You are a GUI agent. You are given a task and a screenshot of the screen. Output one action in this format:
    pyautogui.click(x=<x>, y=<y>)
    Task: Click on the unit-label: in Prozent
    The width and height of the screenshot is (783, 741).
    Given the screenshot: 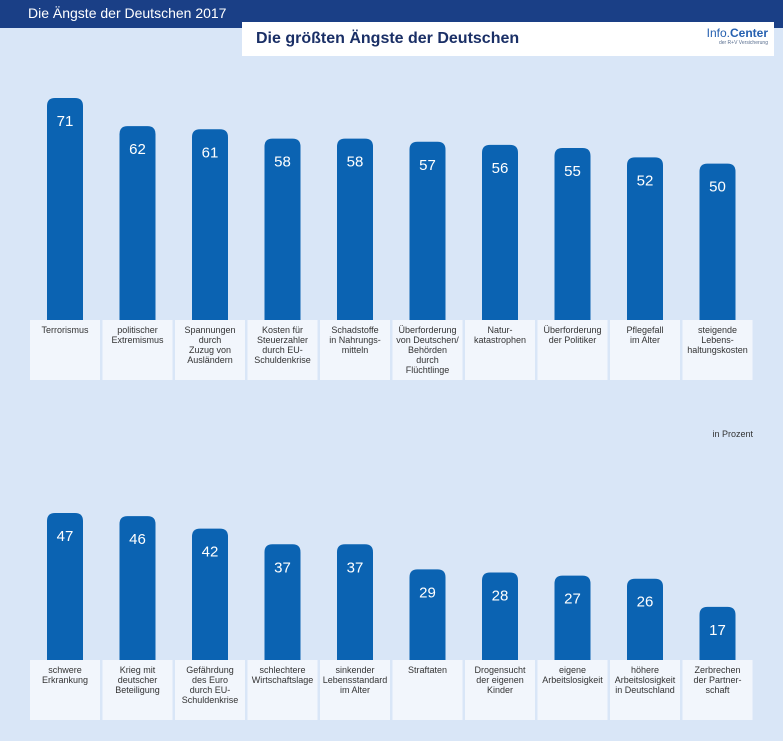 What is the action you would take?
    pyautogui.click(x=732, y=434)
    